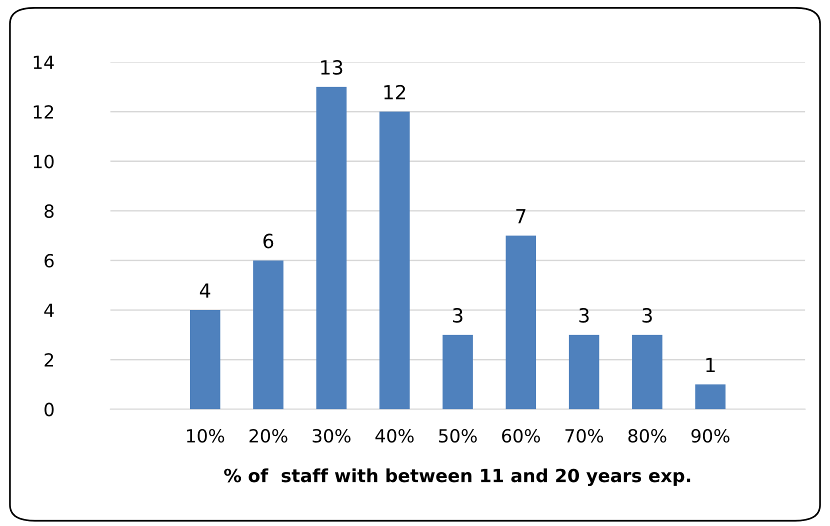  What do you see at coordinates (205, 435) in the screenshot?
I see `x-tick-label: 10%` at bounding box center [205, 435].